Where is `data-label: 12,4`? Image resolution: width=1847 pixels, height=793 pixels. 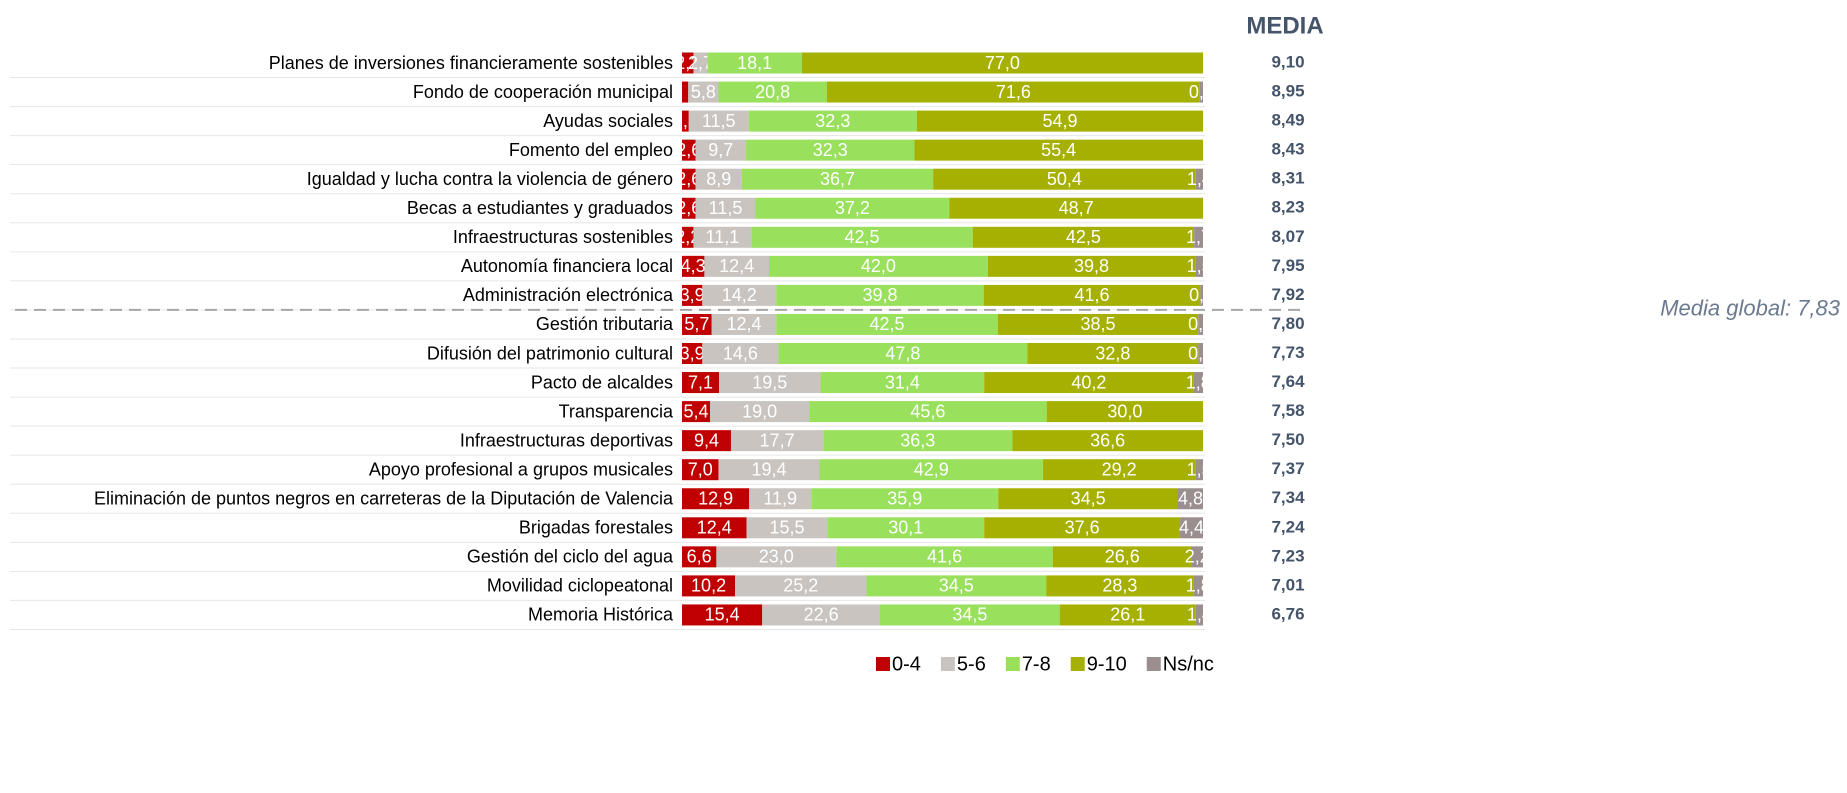 data-label: 12,4 is located at coordinates (743, 324).